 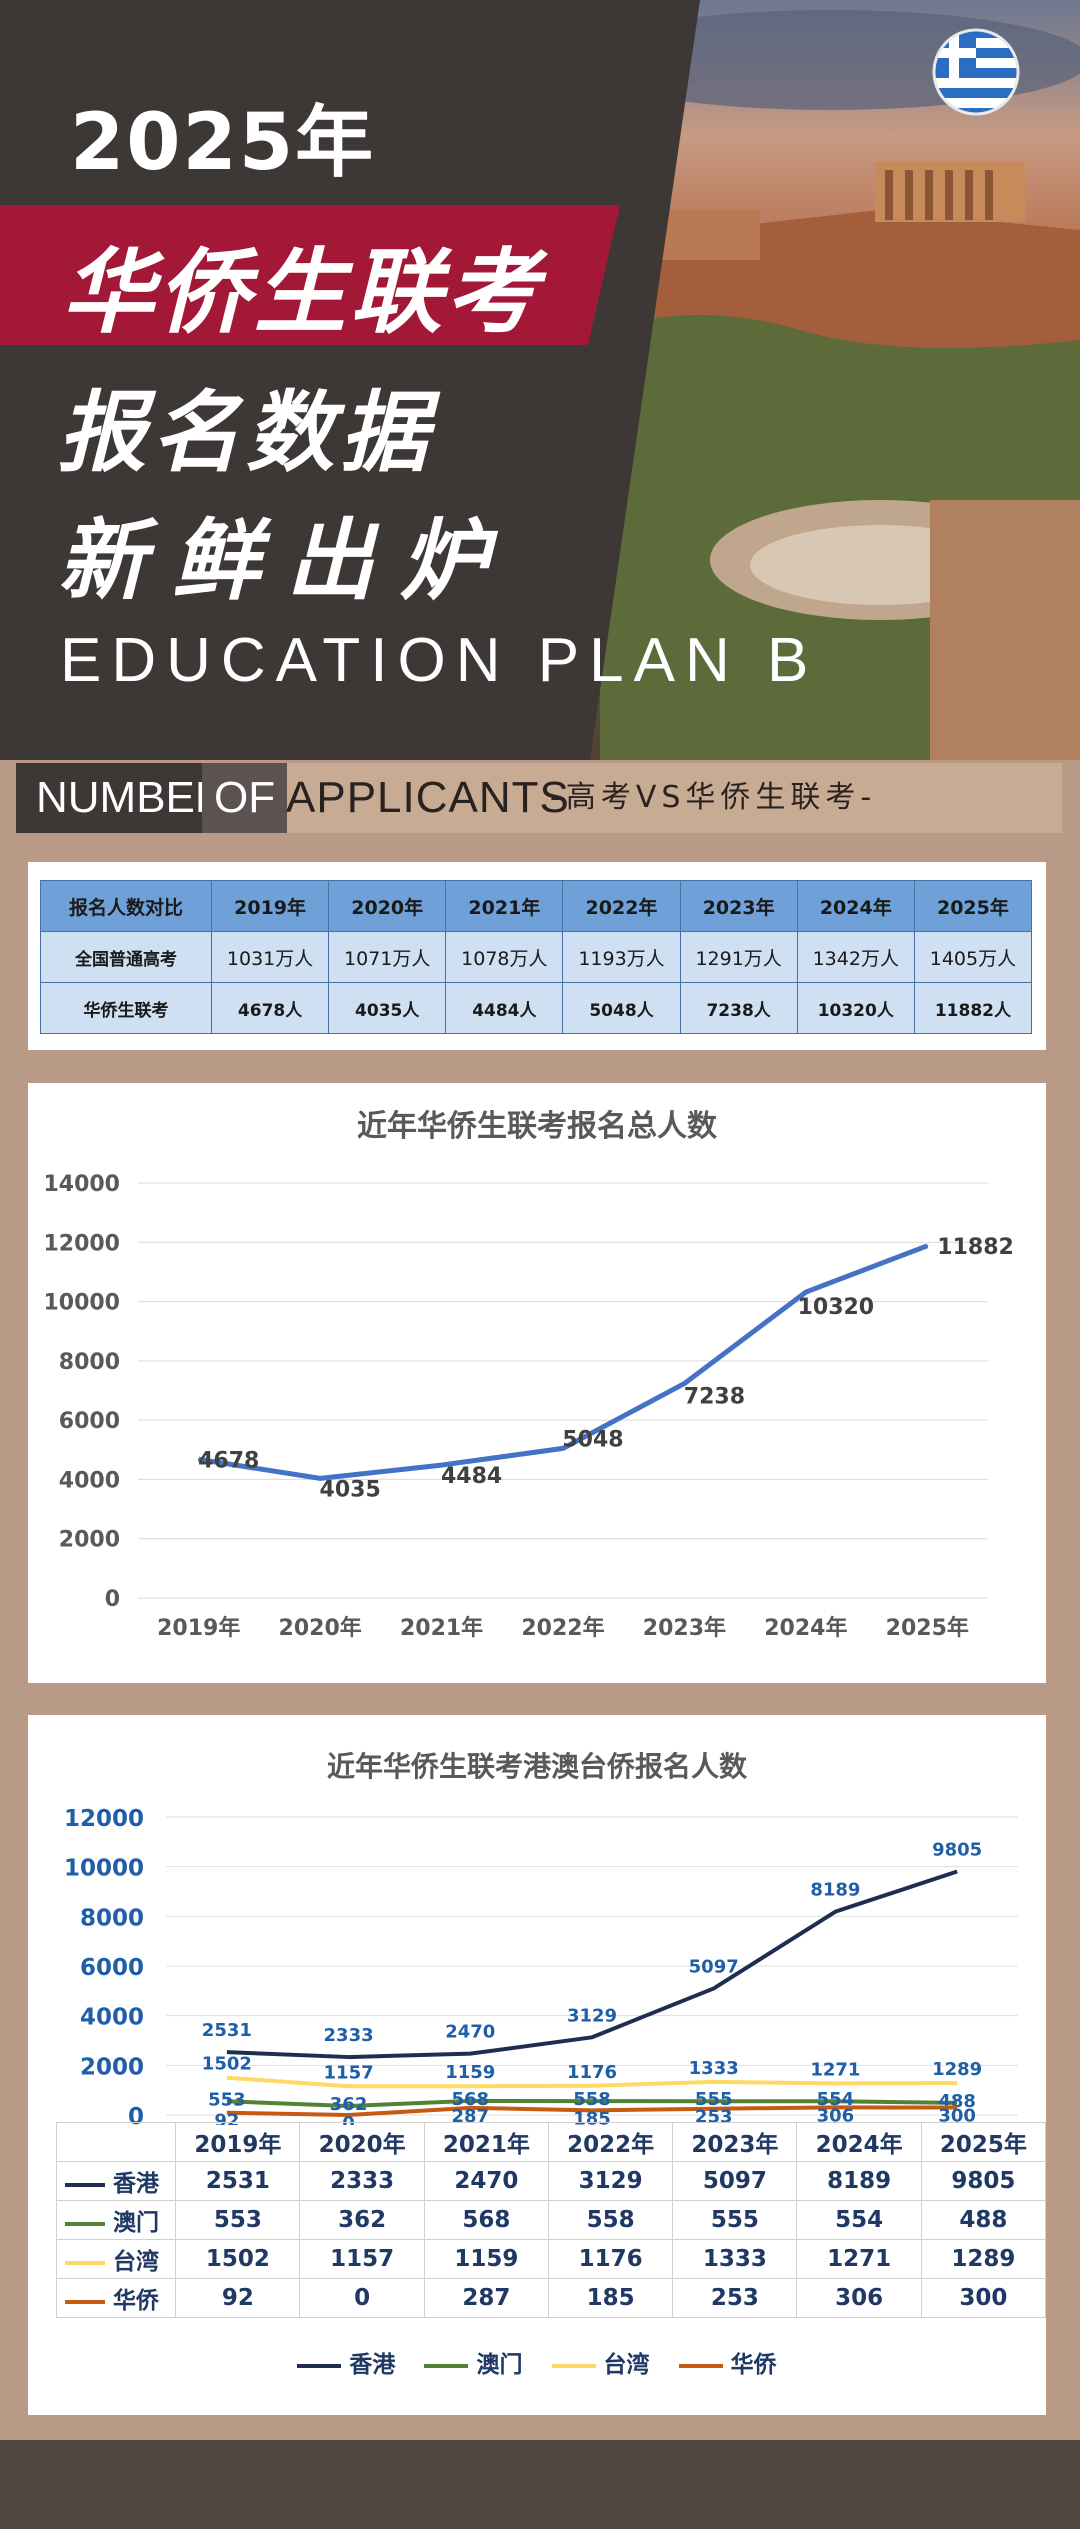 What do you see at coordinates (136, 2114) in the screenshot?
I see `y-tick-label: 0` at bounding box center [136, 2114].